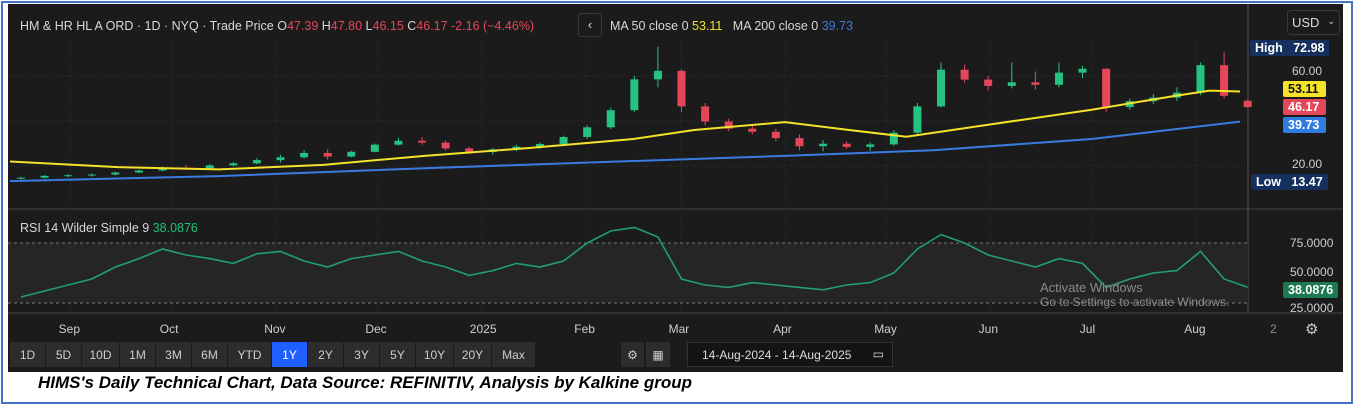 The image size is (1354, 405). Describe the element at coordinates (64, 354) in the screenshot. I see `range-button-5d: 5D` at that location.